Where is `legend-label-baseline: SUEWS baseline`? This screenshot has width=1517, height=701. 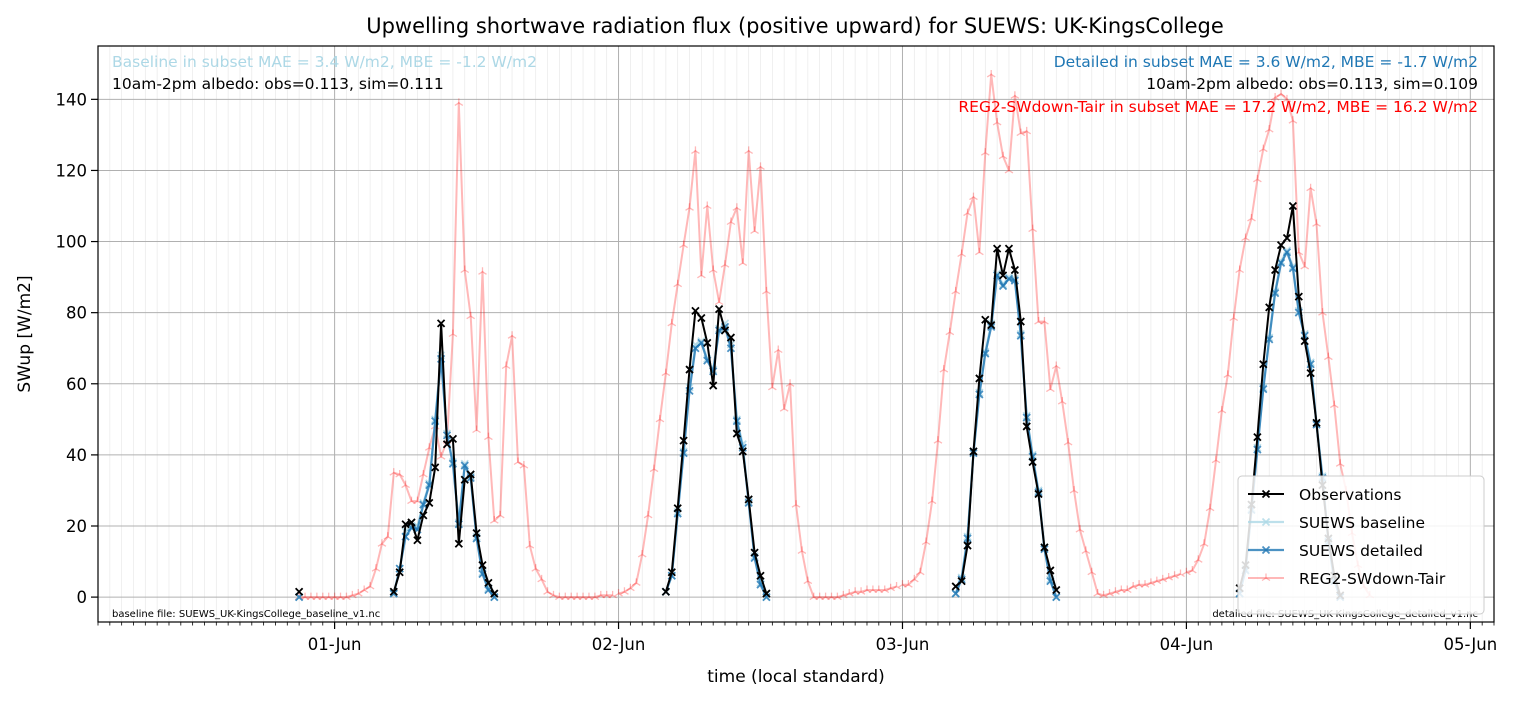 legend-label-baseline: SUEWS baseline is located at coordinates (1362, 523).